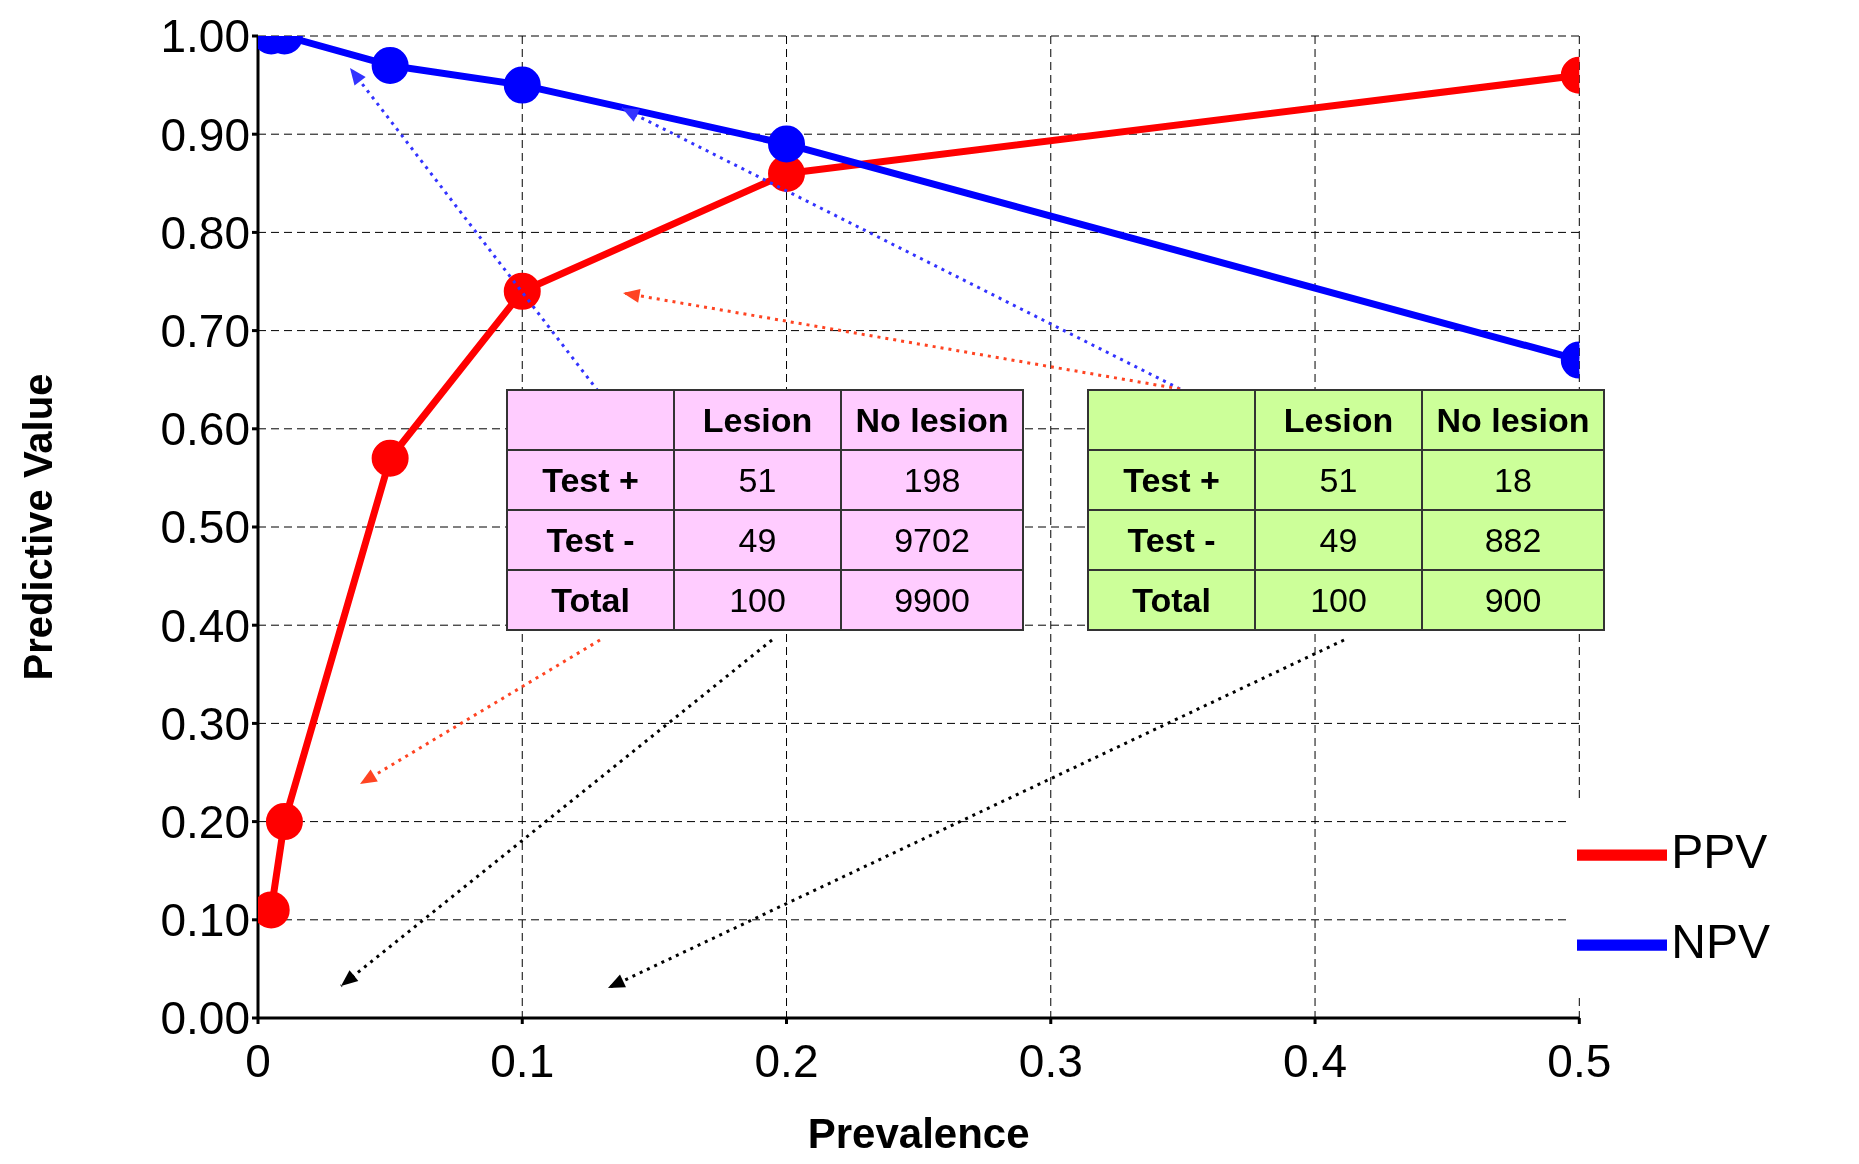 Image resolution: width=1859 pixels, height=1164 pixels. What do you see at coordinates (205, 330) in the screenshot?
I see `y-tick-label: 0.70` at bounding box center [205, 330].